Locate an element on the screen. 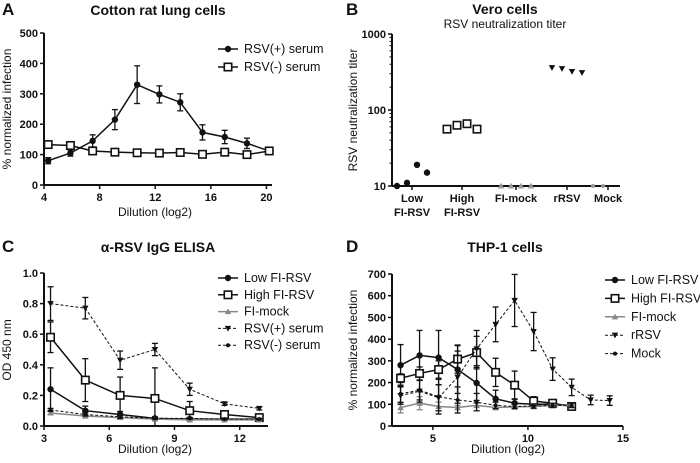 This screenshot has width=700, height=463. y-axis-label: OD 450 nm is located at coordinates (7, 349).